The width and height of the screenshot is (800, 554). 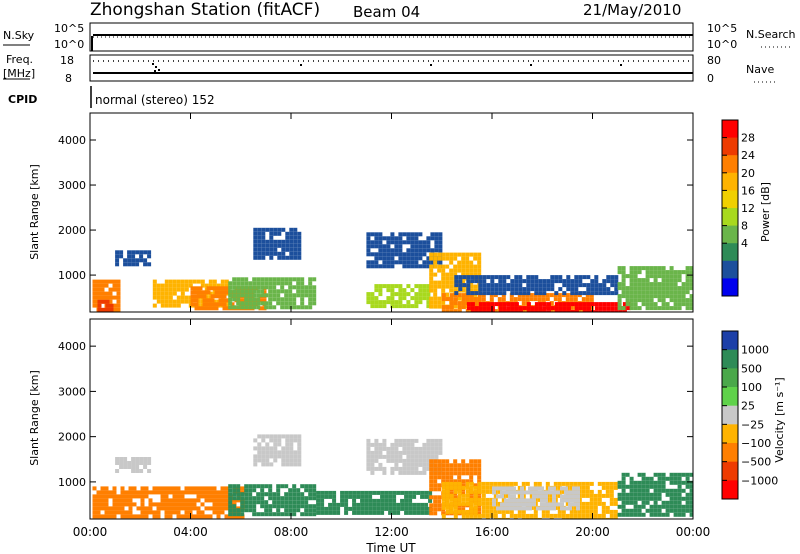 I want to click on velocity-colorbar-tick-label: 1000, so click(x=755, y=350).